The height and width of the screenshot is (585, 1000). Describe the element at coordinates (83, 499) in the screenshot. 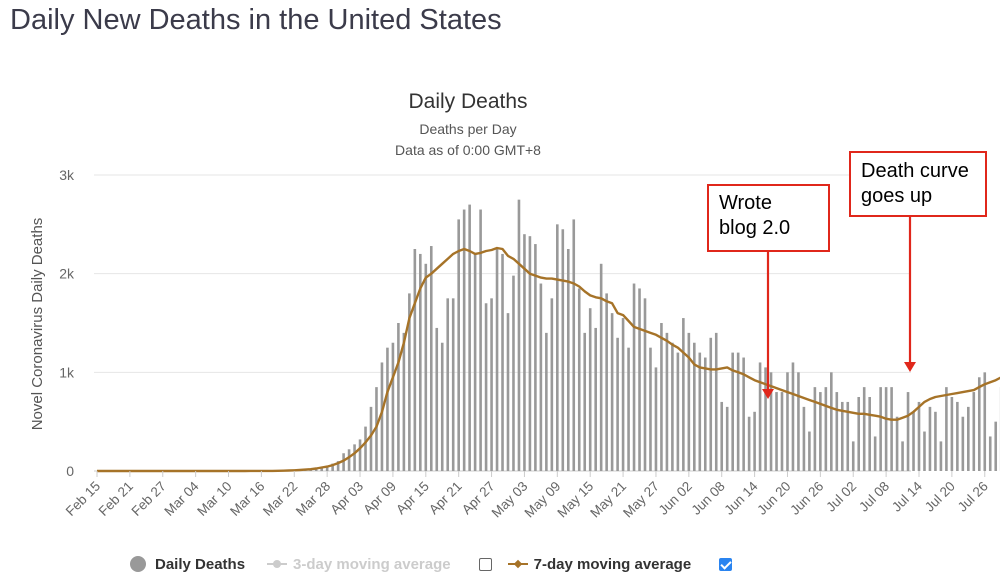

I see `x-tick-label: Feb 15` at that location.